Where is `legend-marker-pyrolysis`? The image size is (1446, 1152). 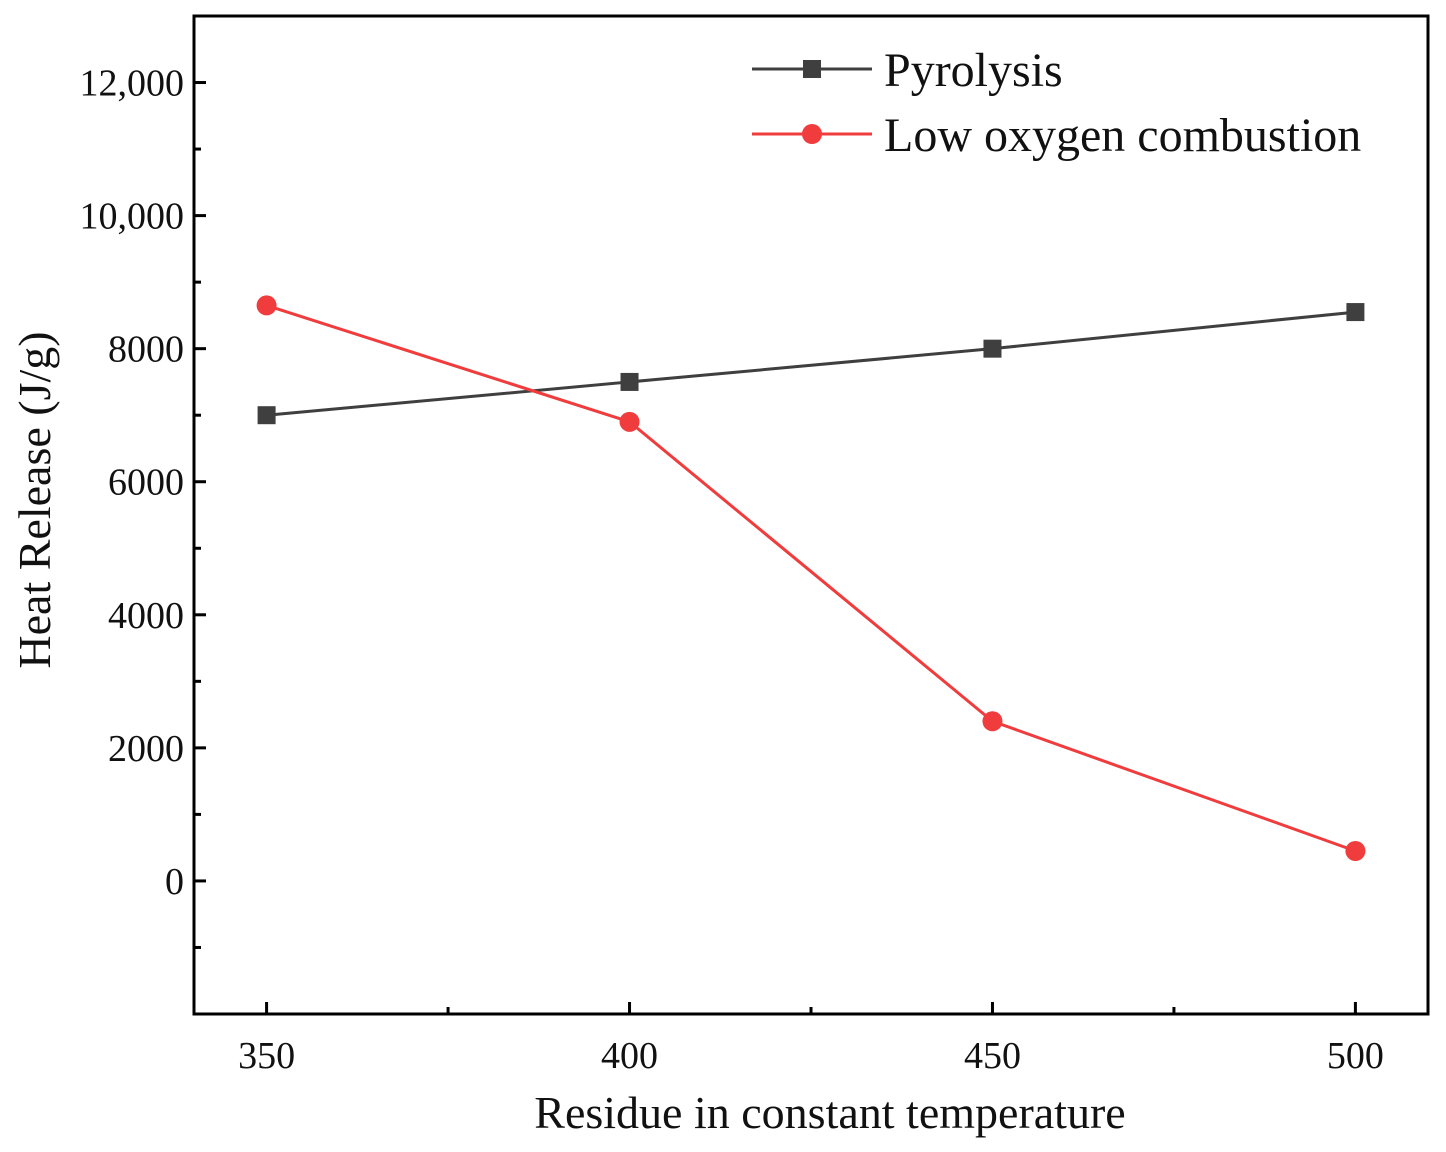
legend-marker-pyrolysis is located at coordinates (812, 69).